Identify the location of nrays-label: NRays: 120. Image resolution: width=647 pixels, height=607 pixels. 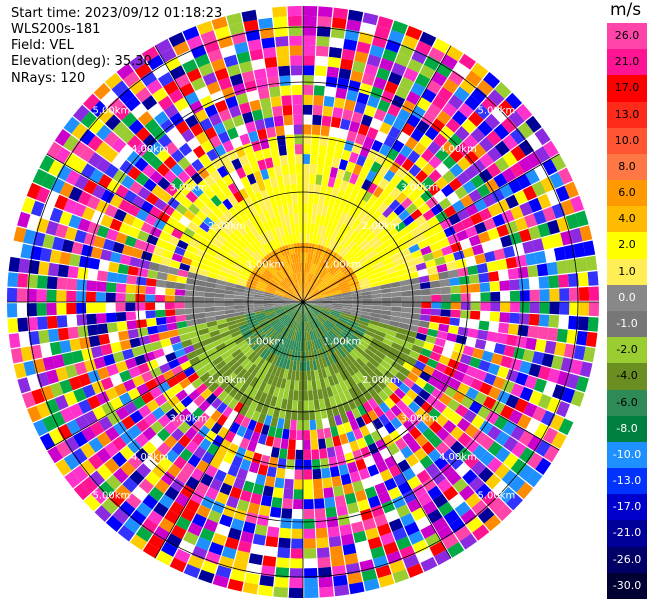
(48, 78).